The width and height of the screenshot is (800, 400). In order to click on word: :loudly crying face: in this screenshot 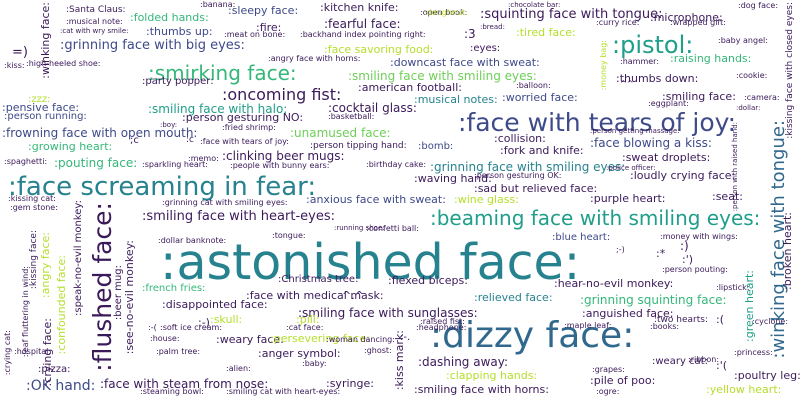, I will do `click(683, 175)`.